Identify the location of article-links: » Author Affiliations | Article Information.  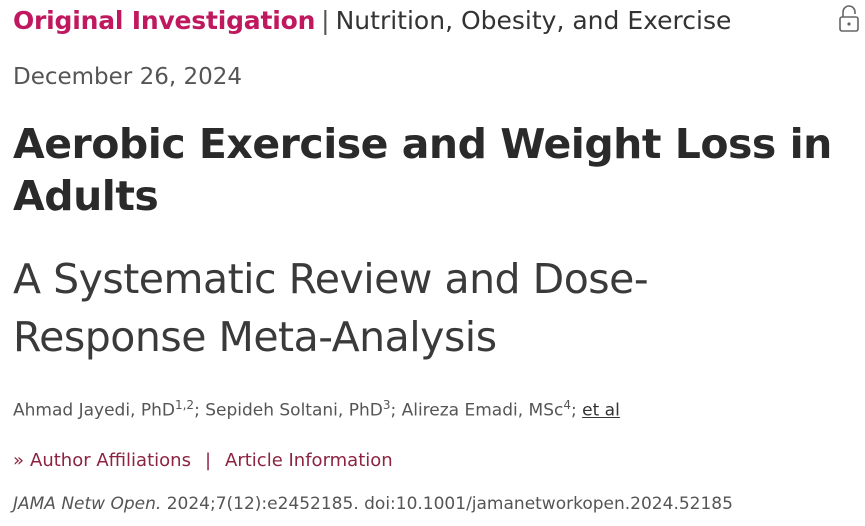
(203, 460).